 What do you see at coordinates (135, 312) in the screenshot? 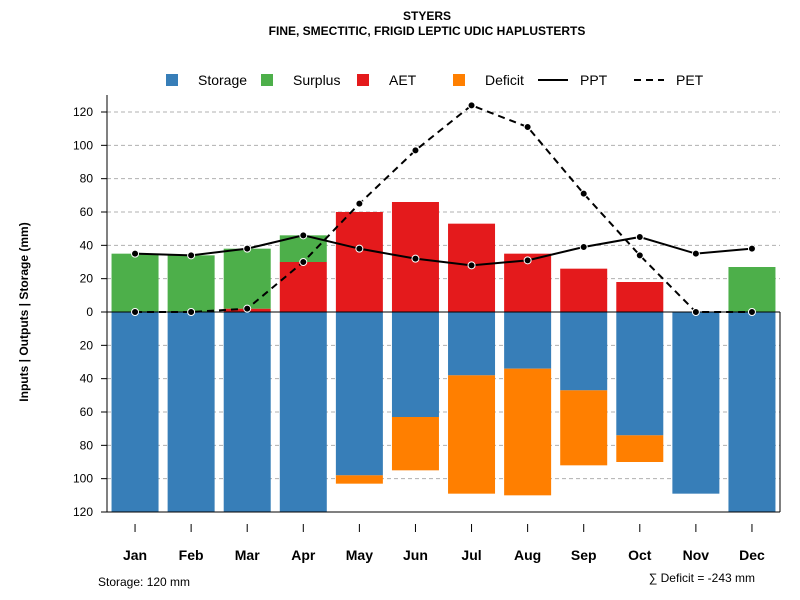
I see `point-pet-jan` at bounding box center [135, 312].